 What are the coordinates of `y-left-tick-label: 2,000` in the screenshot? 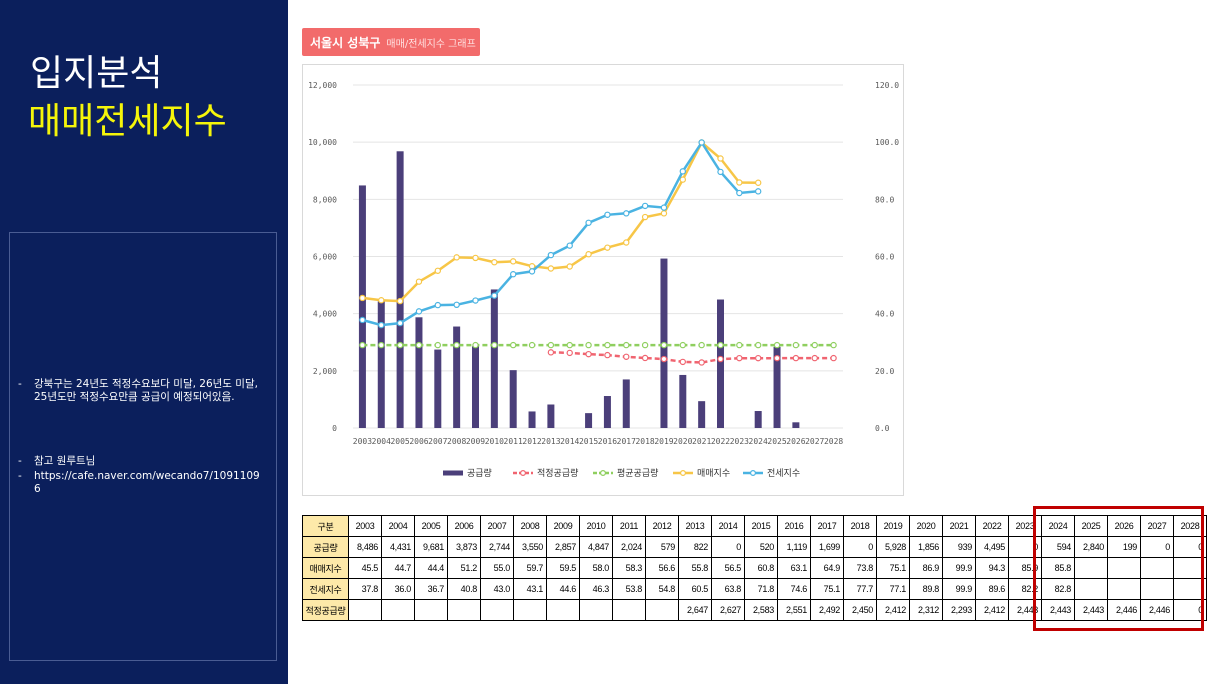 It's located at (325, 371).